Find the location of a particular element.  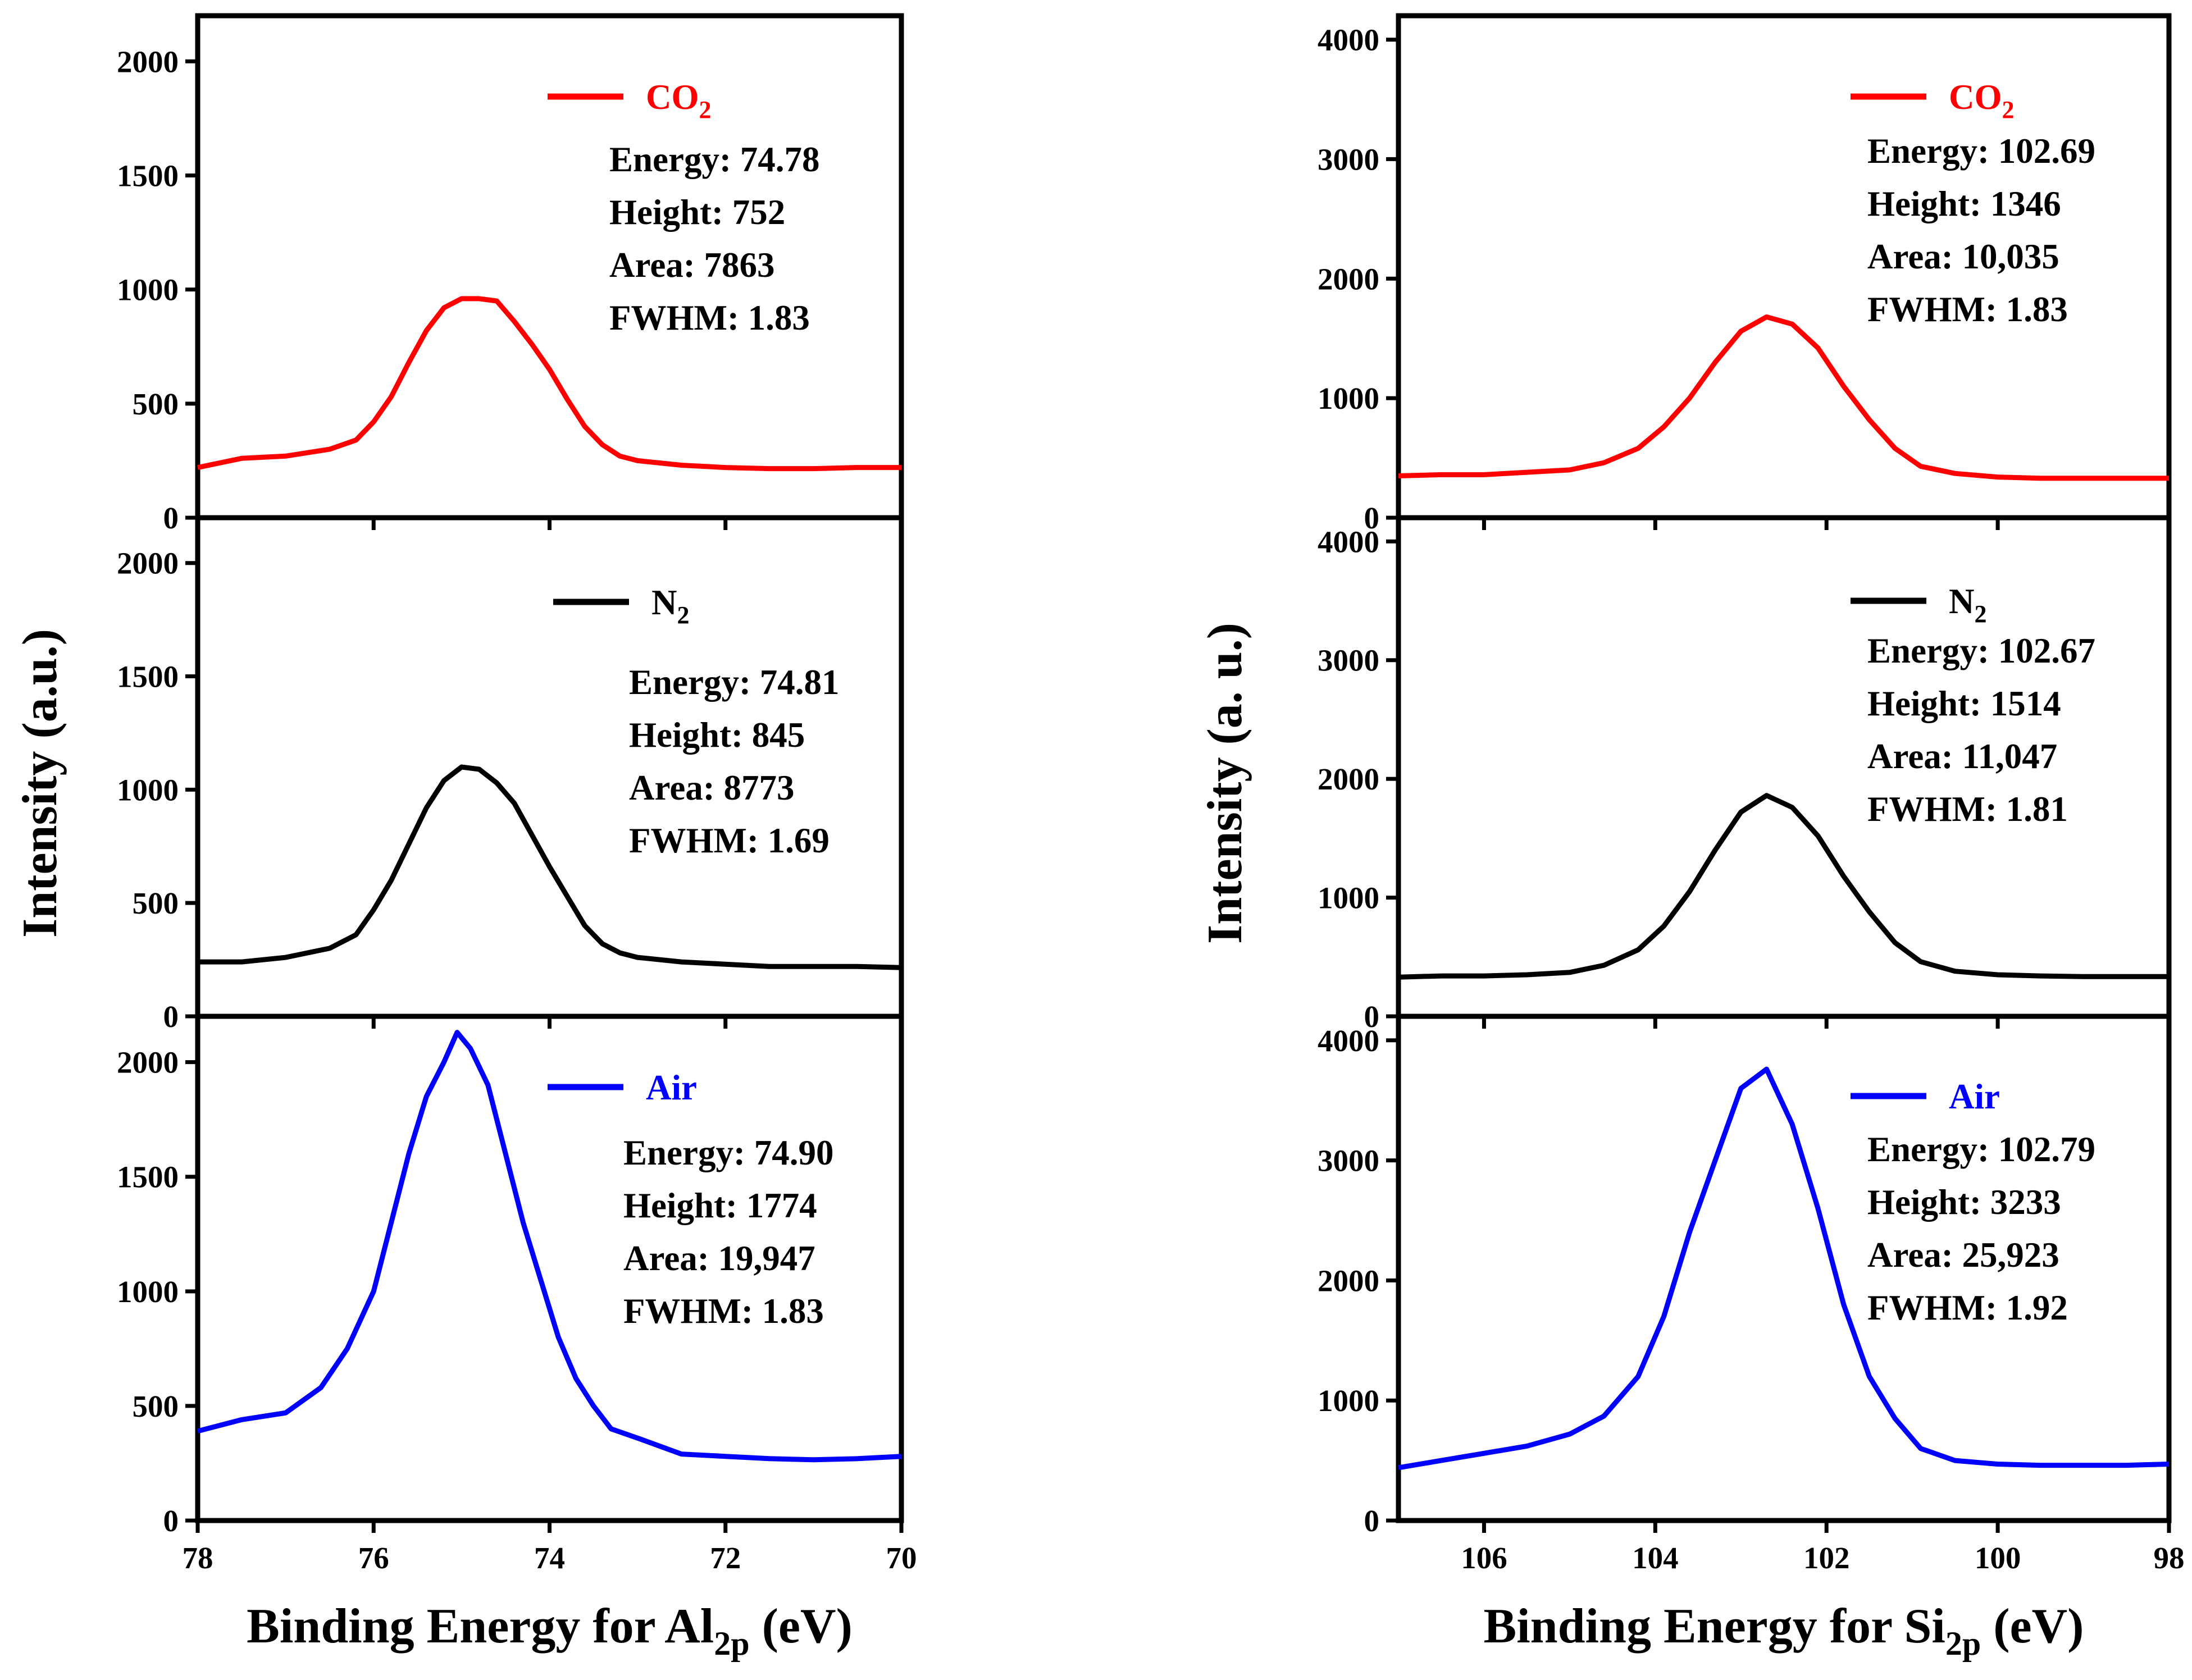

x-tick-label: 74 is located at coordinates (549, 1558).